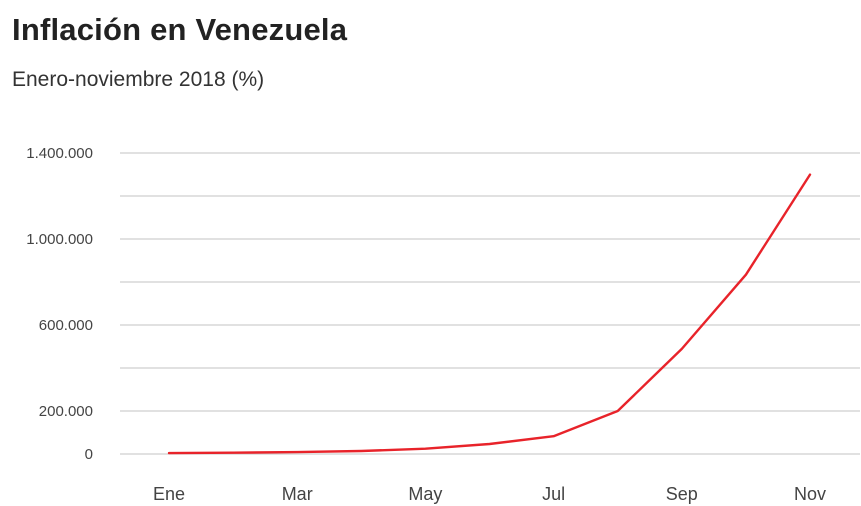 The height and width of the screenshot is (506, 861). Describe the element at coordinates (138, 79) in the screenshot. I see `chart-subtitle: Enero-noviembre 2018 (%)` at that location.